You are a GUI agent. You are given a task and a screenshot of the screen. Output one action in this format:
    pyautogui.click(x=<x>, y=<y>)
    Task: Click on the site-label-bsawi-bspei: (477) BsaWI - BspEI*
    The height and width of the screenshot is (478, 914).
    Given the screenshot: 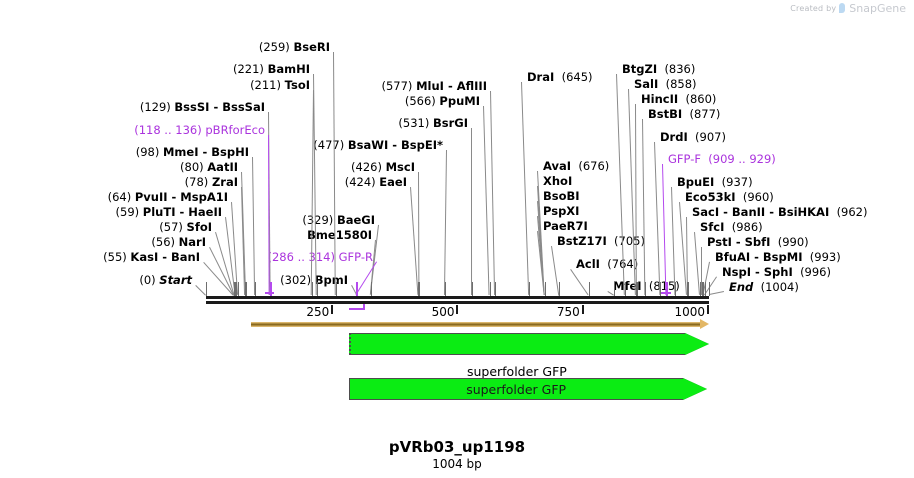 What is the action you would take?
    pyautogui.click(x=378, y=145)
    